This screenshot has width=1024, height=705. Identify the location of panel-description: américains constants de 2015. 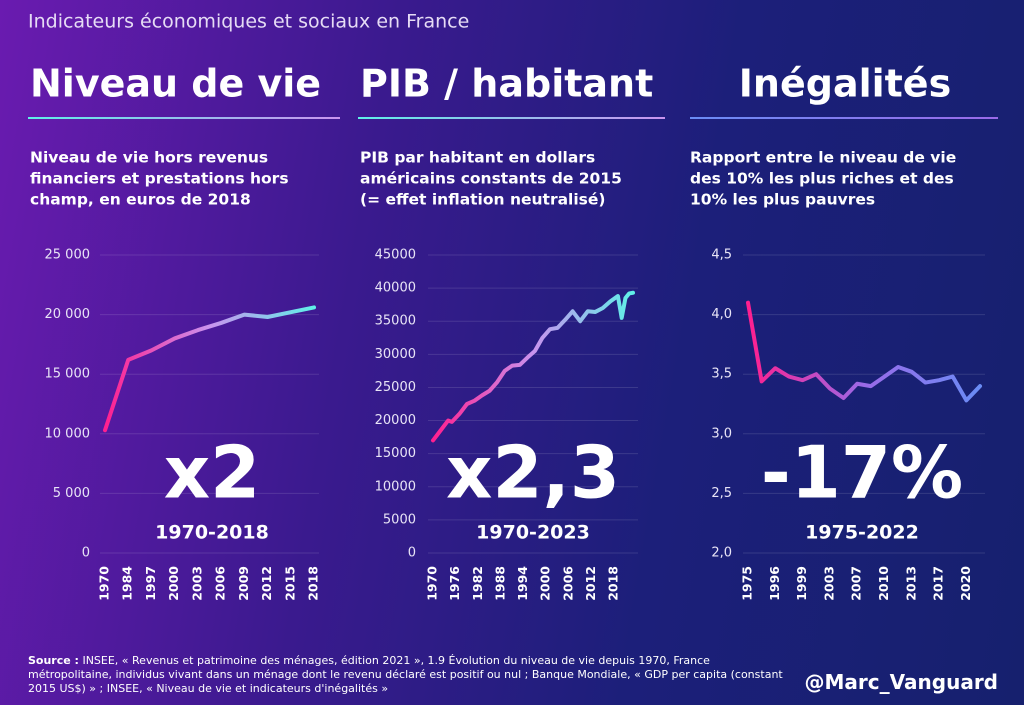
(491, 179).